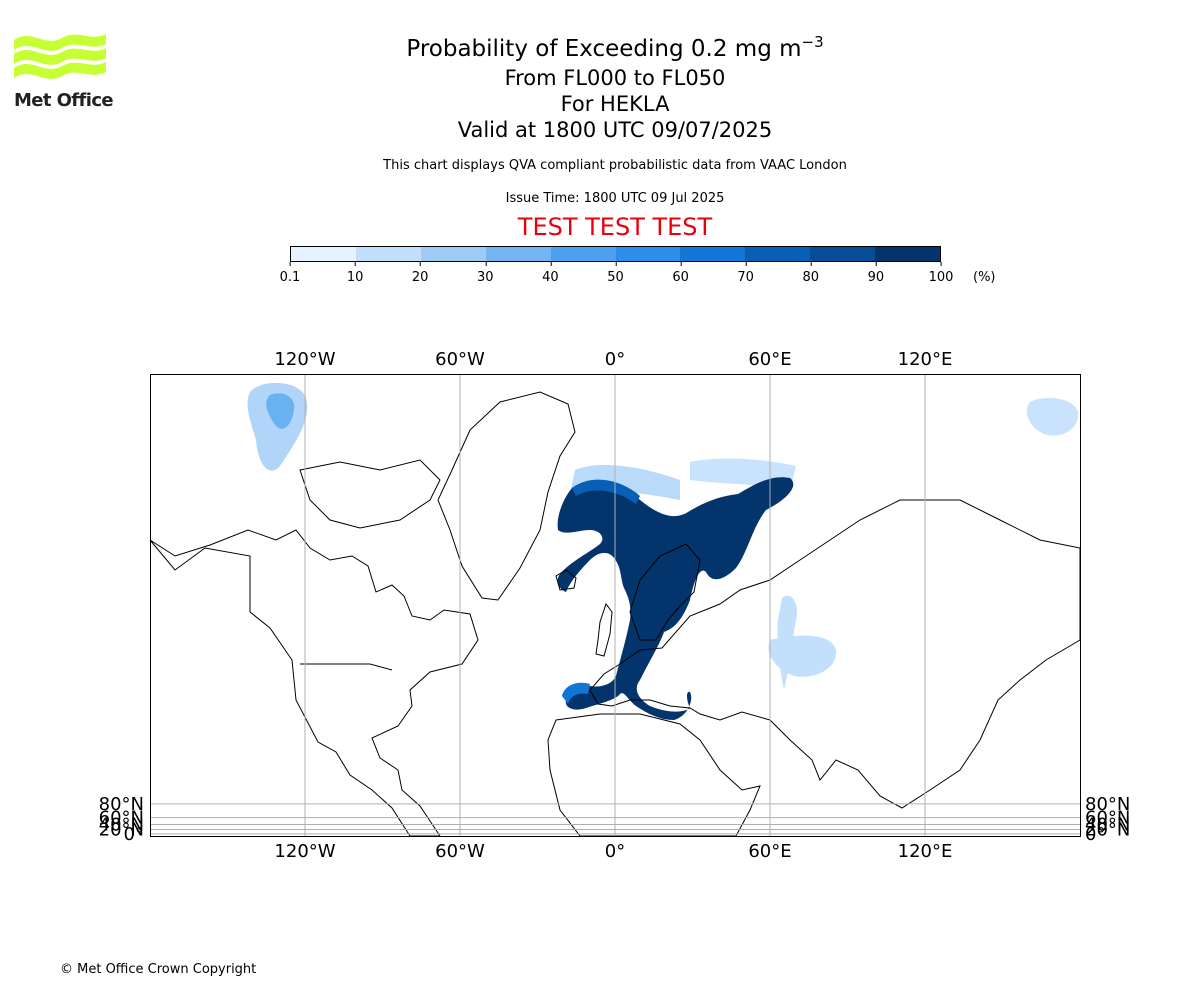  I want to click on probability-colorbar, so click(615, 254).